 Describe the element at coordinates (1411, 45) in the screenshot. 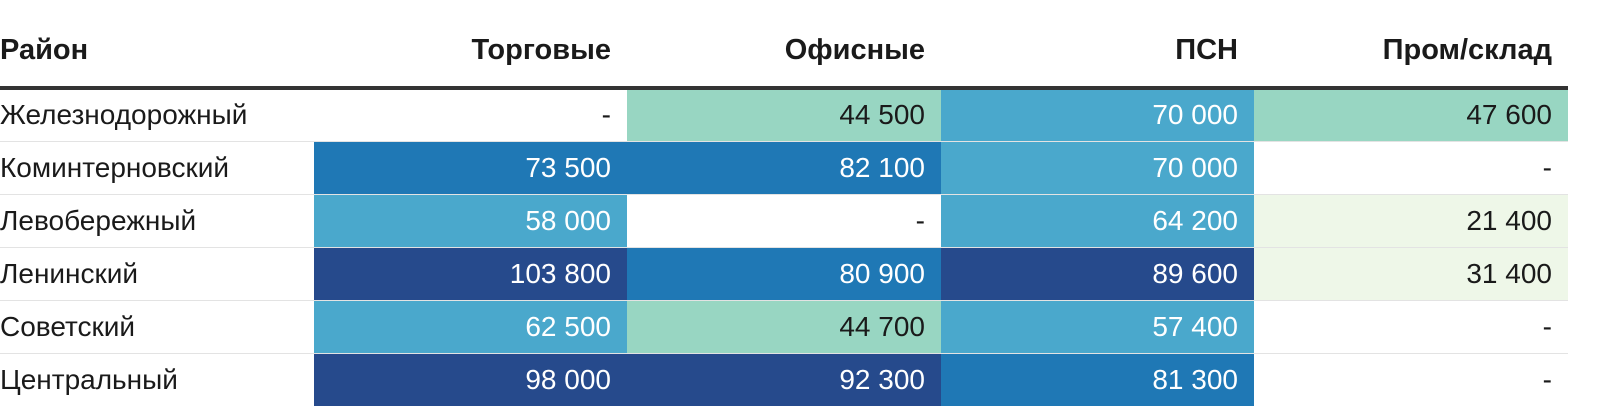

I see `column-header-industrial-warehouse: Пром/склад` at that location.